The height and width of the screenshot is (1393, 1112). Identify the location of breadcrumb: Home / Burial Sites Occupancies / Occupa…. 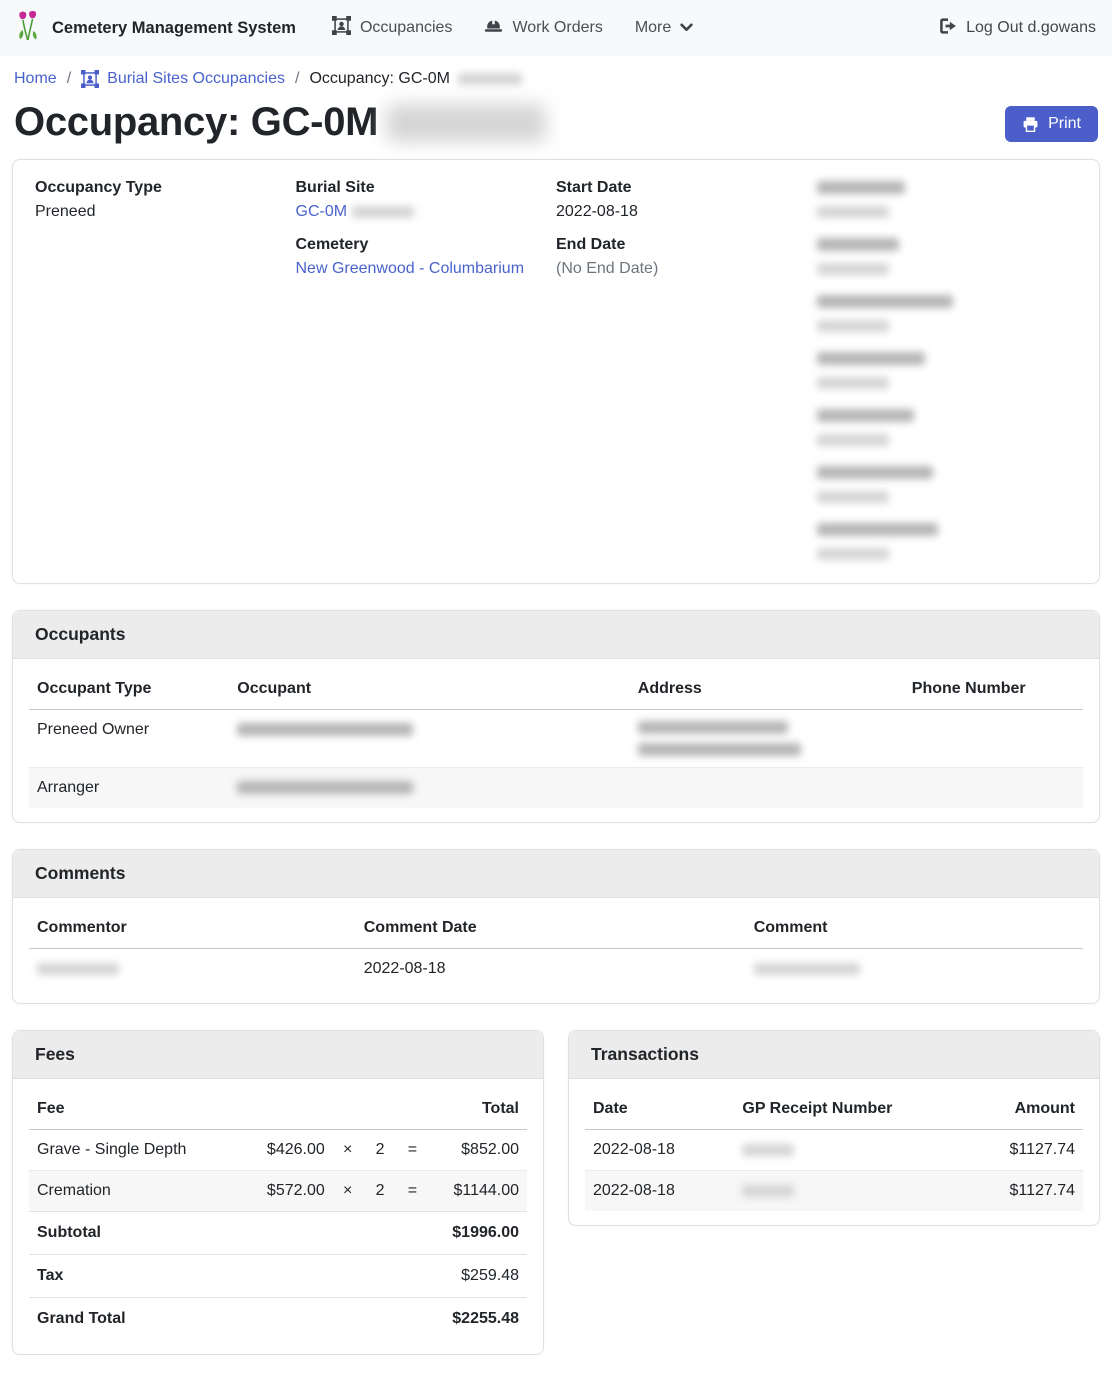
(556, 77).